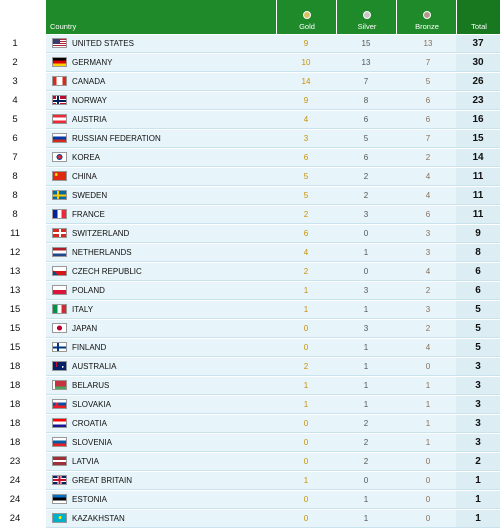  Describe the element at coordinates (85, 461) in the screenshot. I see `country-name: LATVIA` at that location.